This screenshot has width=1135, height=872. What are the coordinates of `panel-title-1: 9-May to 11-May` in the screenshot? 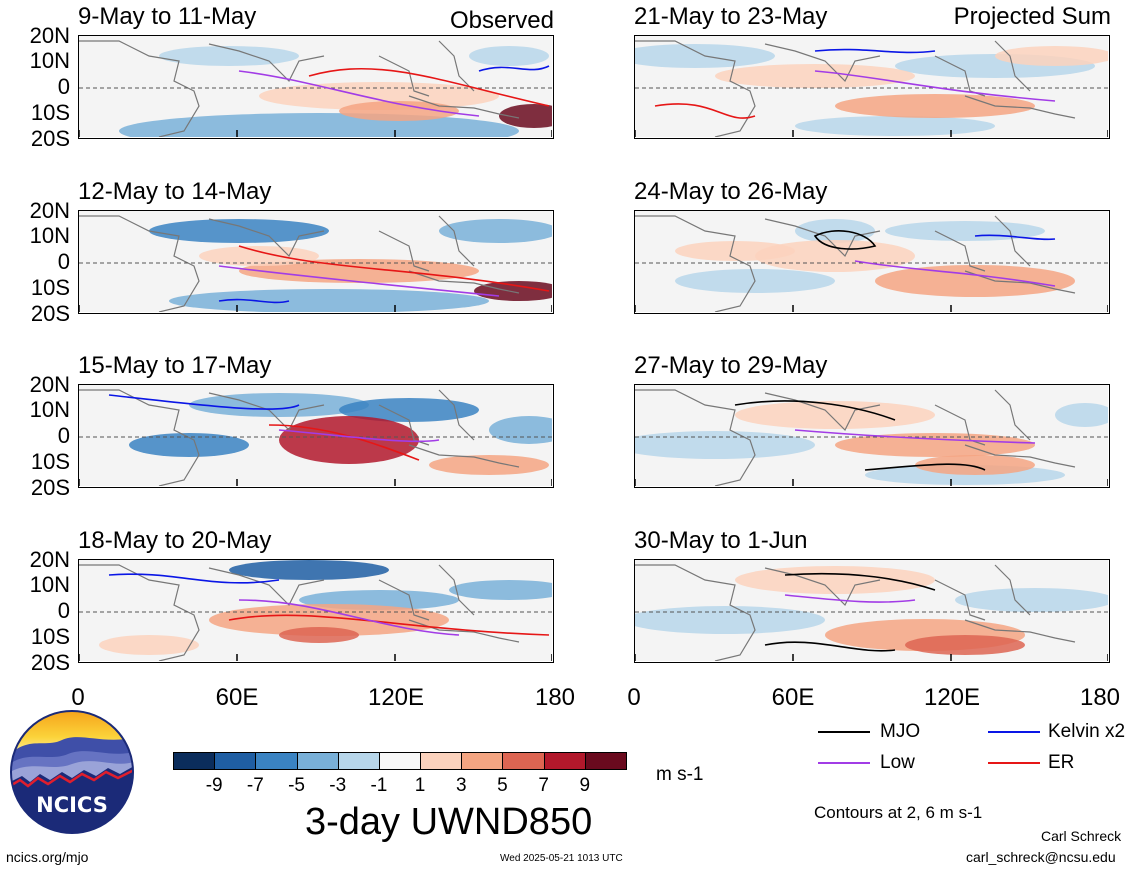 It's located at (167, 16).